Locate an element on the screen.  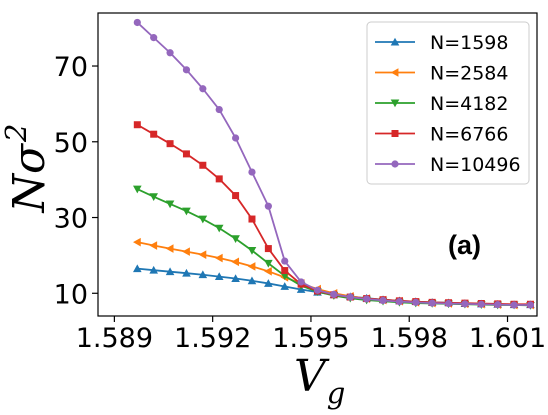
y-tick-label: 70 is located at coordinates (71, 67).